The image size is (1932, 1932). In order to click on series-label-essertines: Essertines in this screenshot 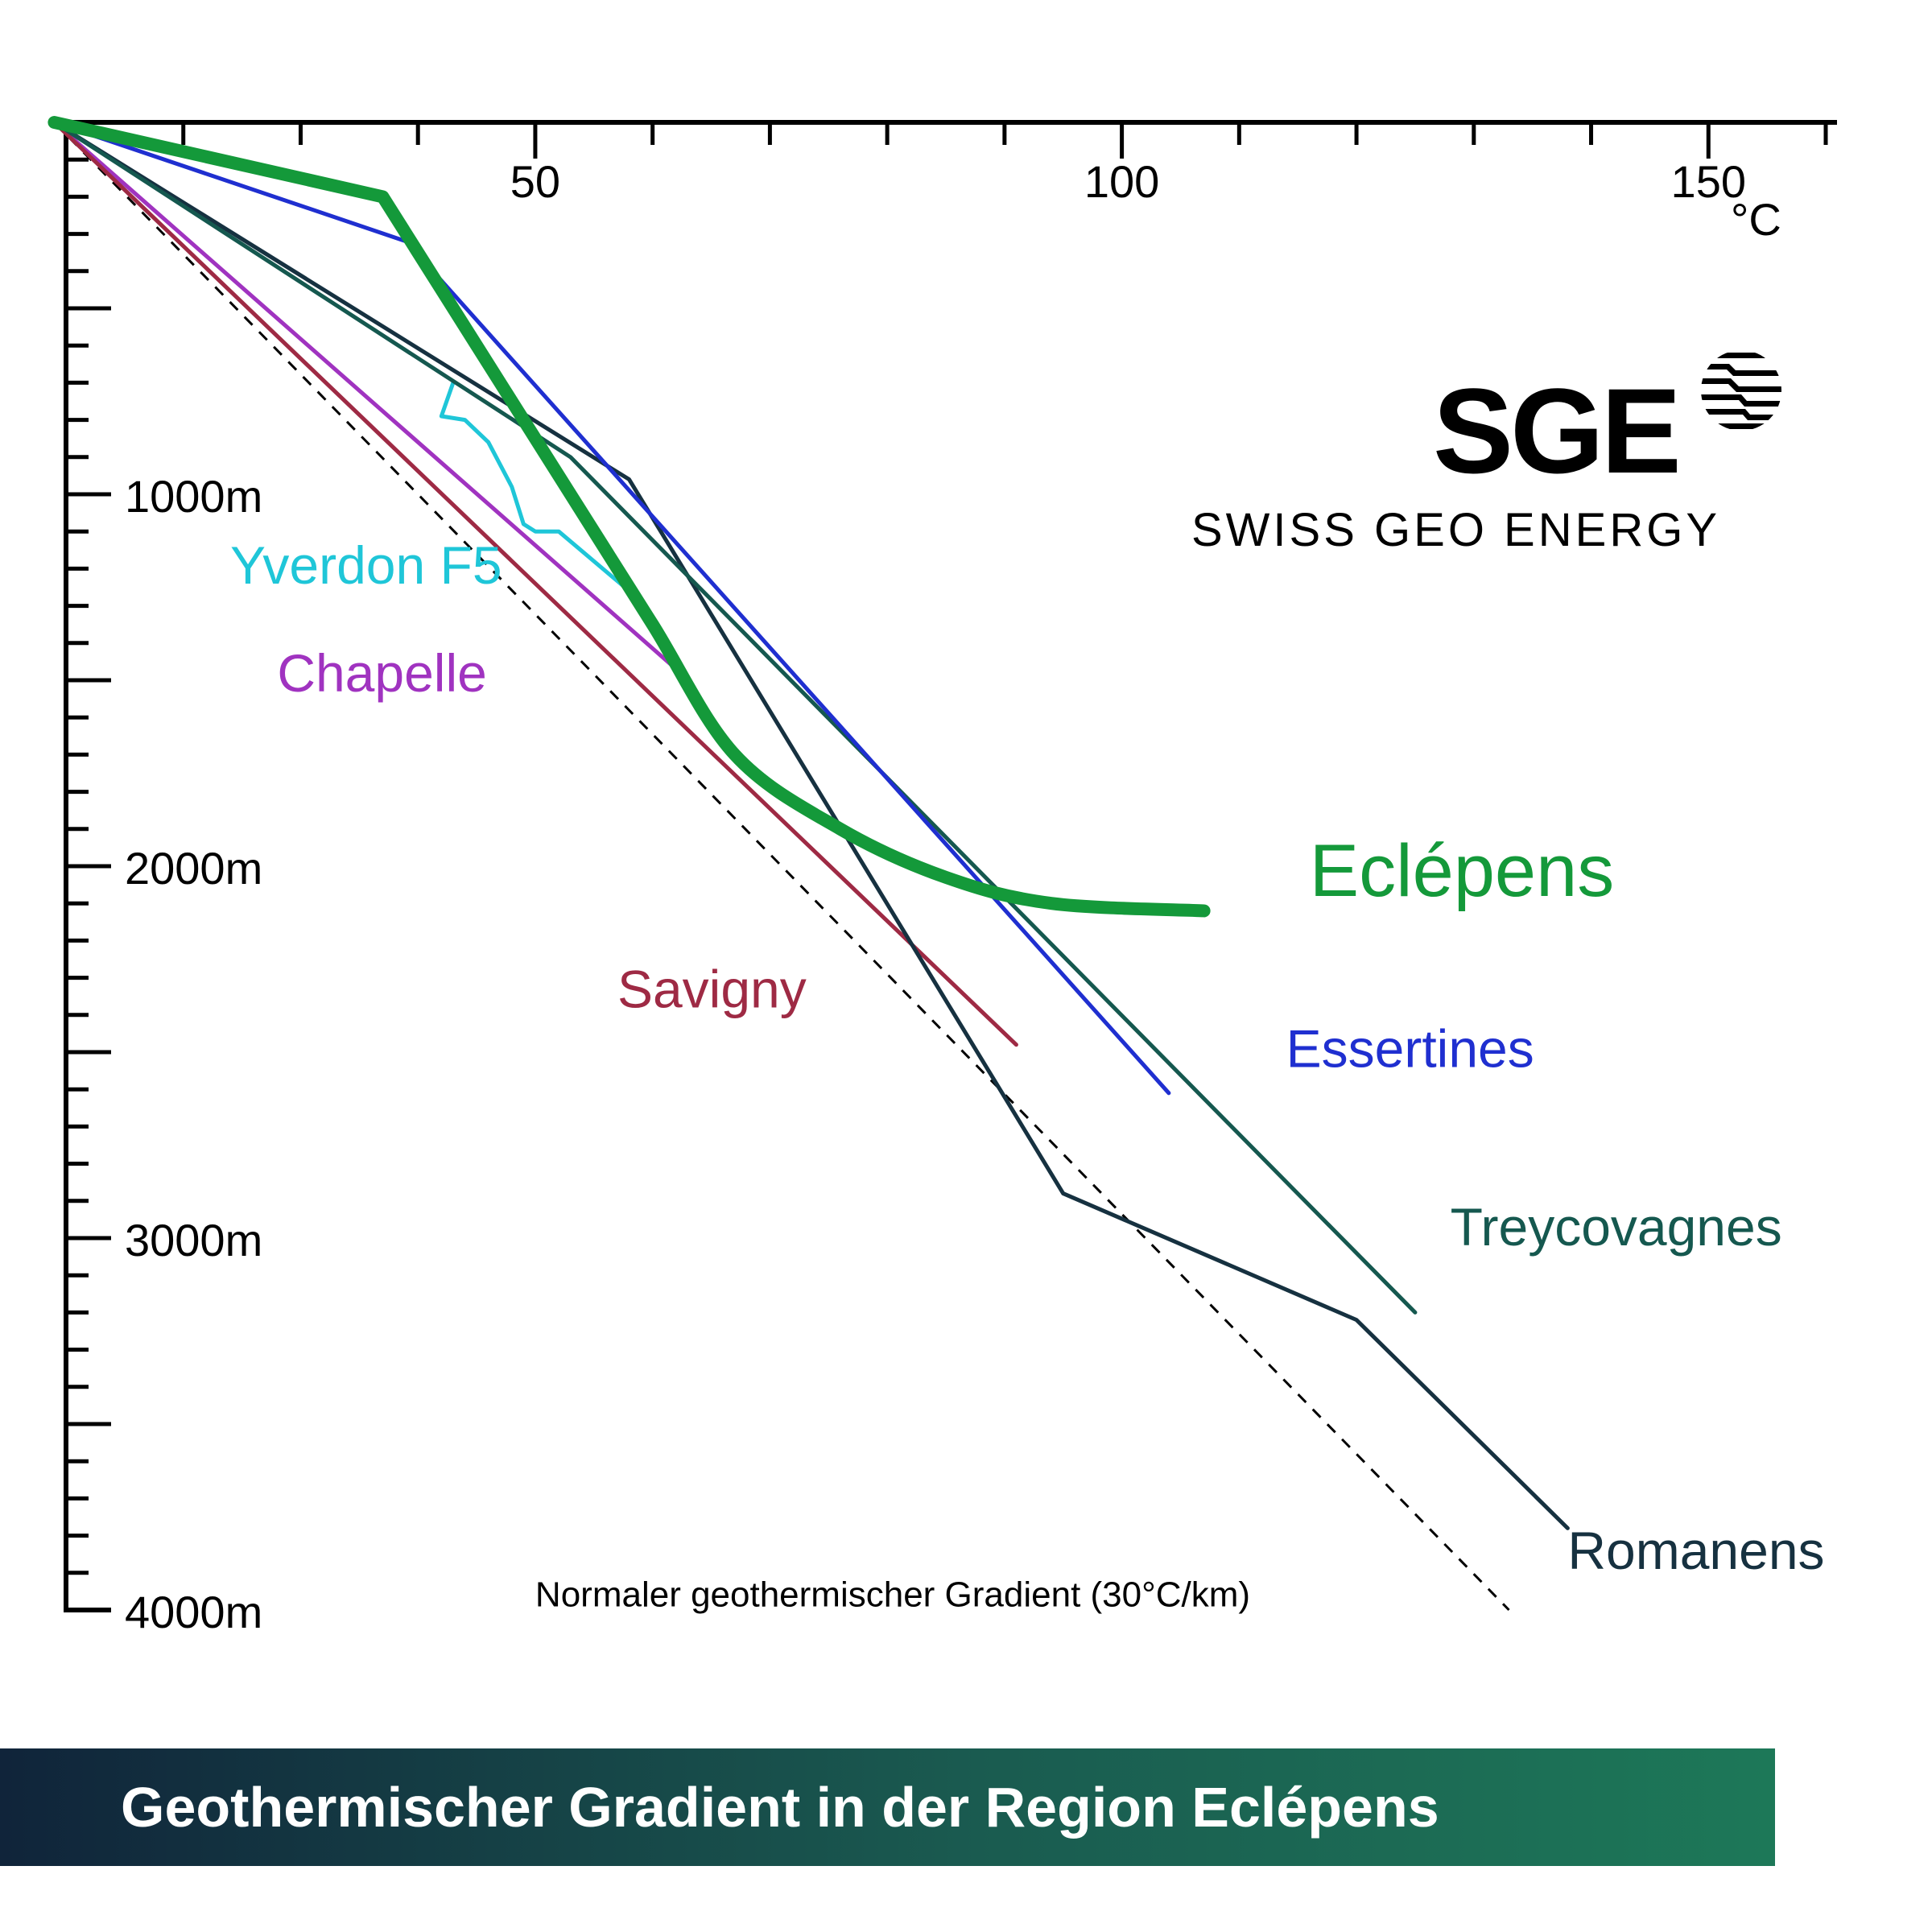, I will do `click(1410, 1048)`.